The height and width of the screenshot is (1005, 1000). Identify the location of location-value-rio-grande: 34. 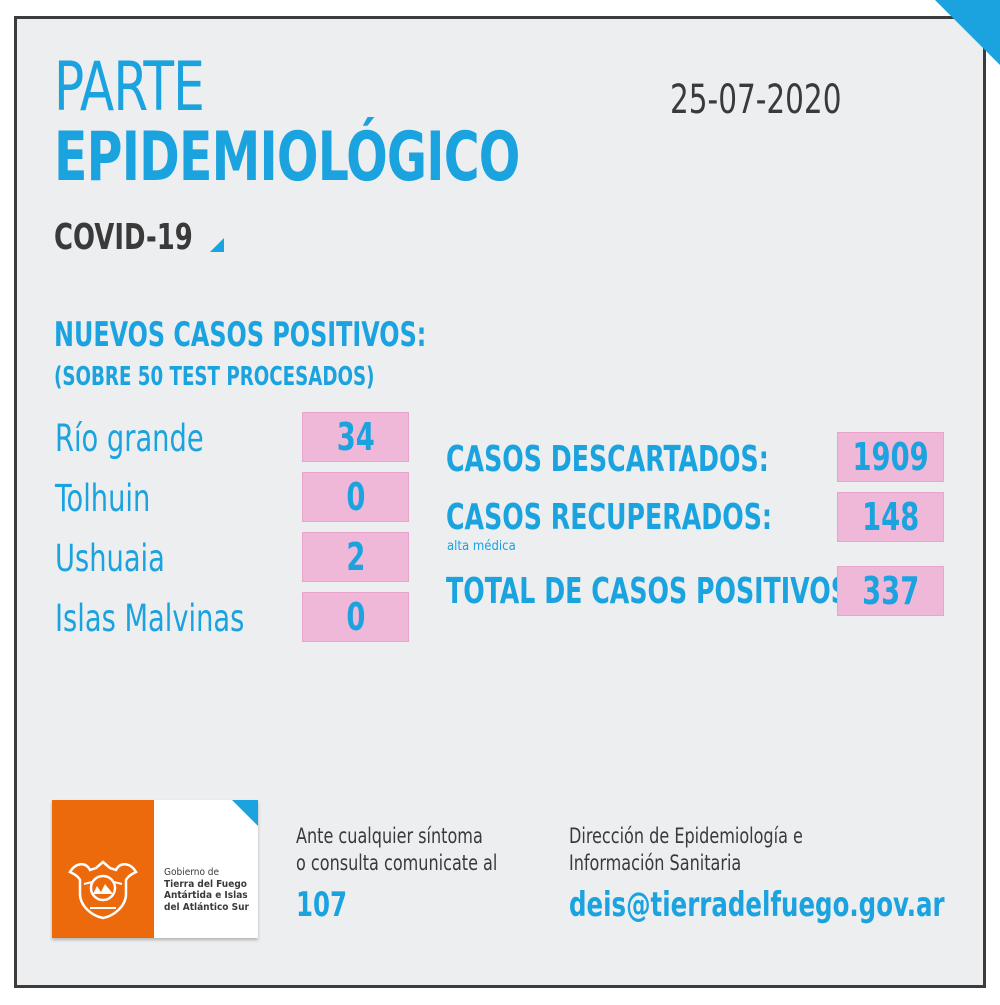
(355, 437).